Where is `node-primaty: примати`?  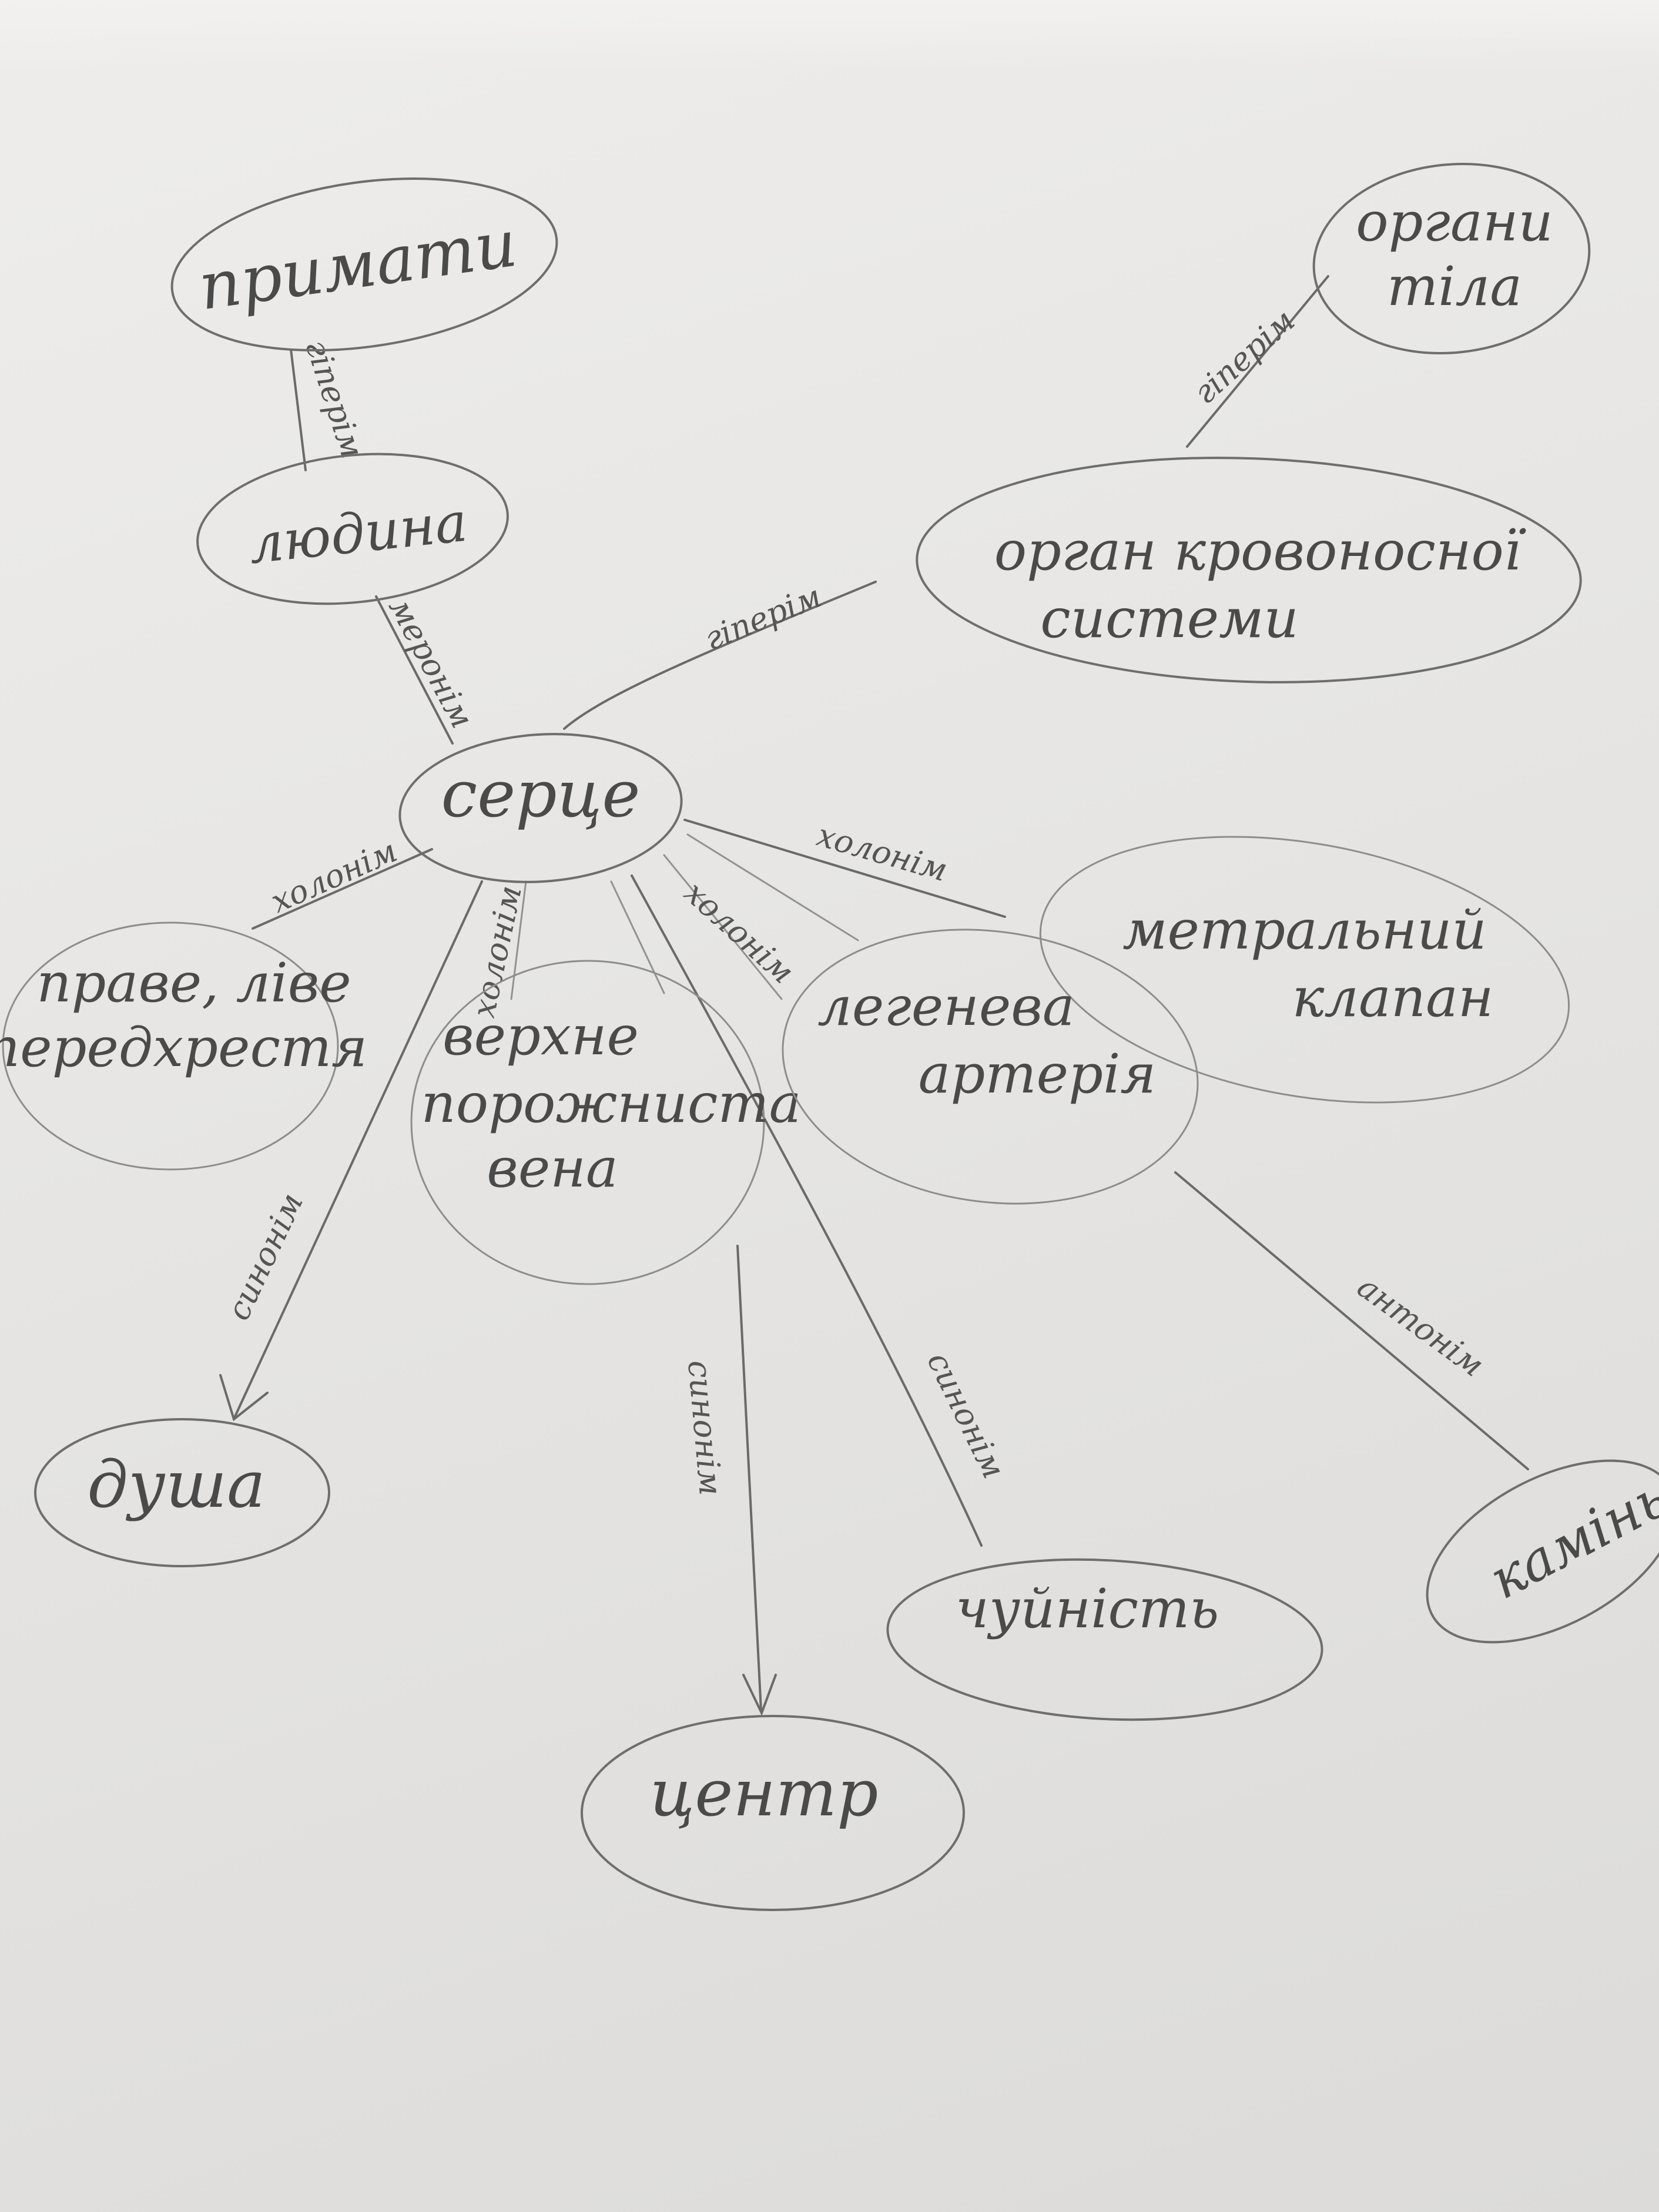 node-primaty: примати is located at coordinates (364, 264).